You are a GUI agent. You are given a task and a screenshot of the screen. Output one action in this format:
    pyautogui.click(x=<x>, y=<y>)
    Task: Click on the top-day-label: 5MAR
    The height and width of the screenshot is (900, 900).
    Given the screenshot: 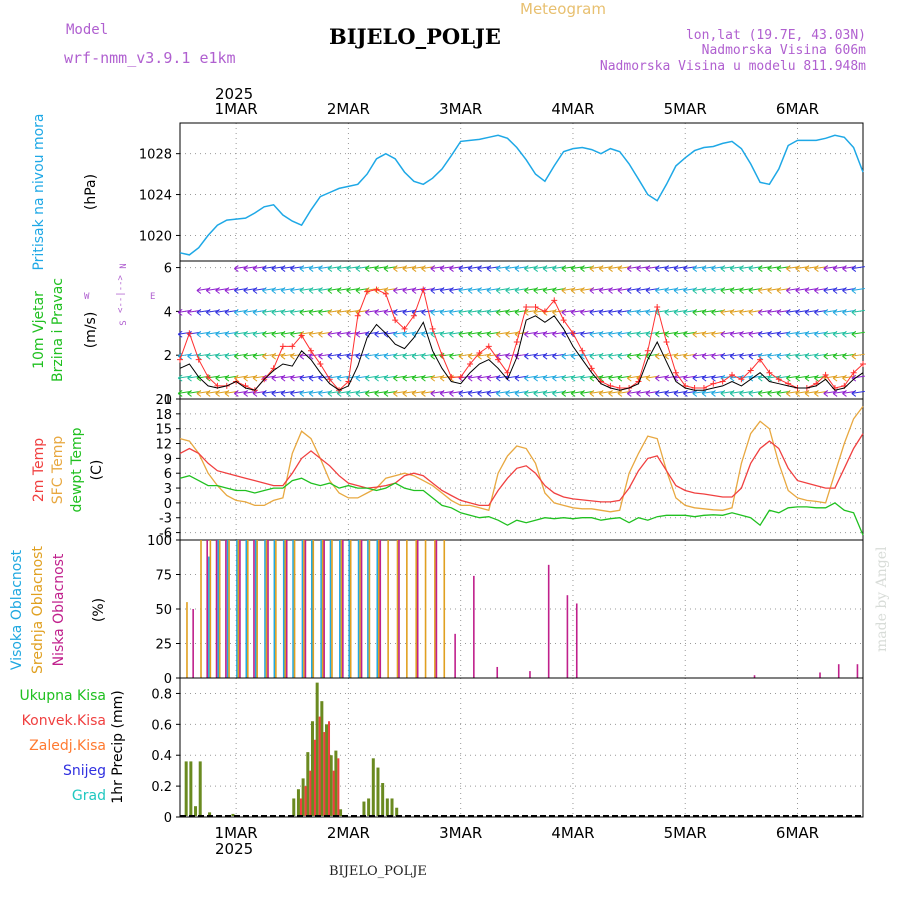 What is the action you would take?
    pyautogui.click(x=685, y=109)
    